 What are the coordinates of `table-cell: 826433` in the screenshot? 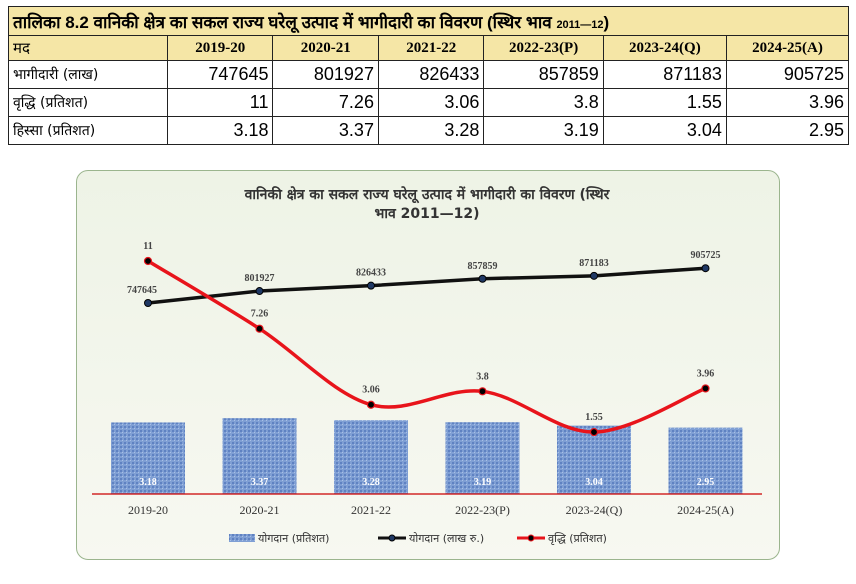 It's located at (431, 74).